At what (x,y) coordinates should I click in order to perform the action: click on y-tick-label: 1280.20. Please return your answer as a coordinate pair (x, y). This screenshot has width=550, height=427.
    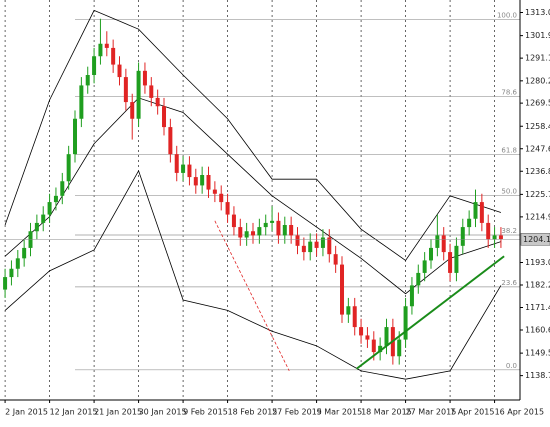
    Looking at the image, I should click on (537, 80).